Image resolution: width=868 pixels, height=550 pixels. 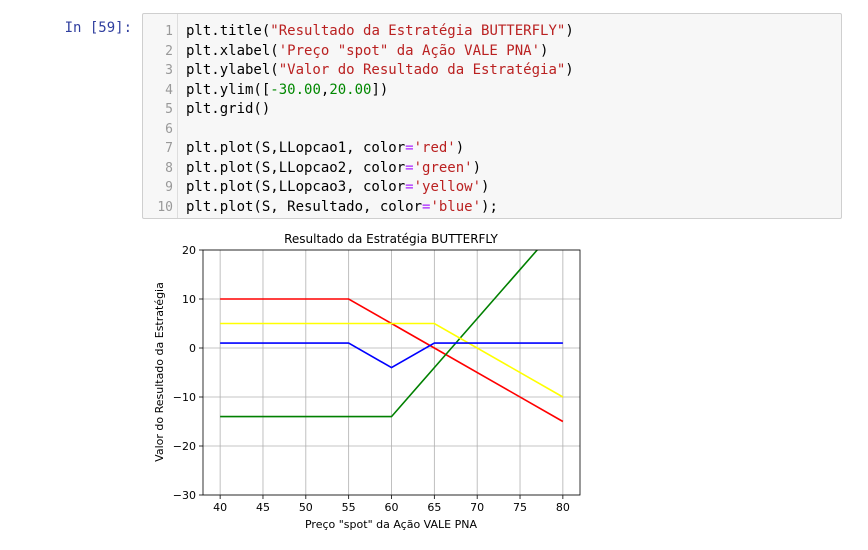 I want to click on x-tick-label: 45, so click(x=263, y=507).